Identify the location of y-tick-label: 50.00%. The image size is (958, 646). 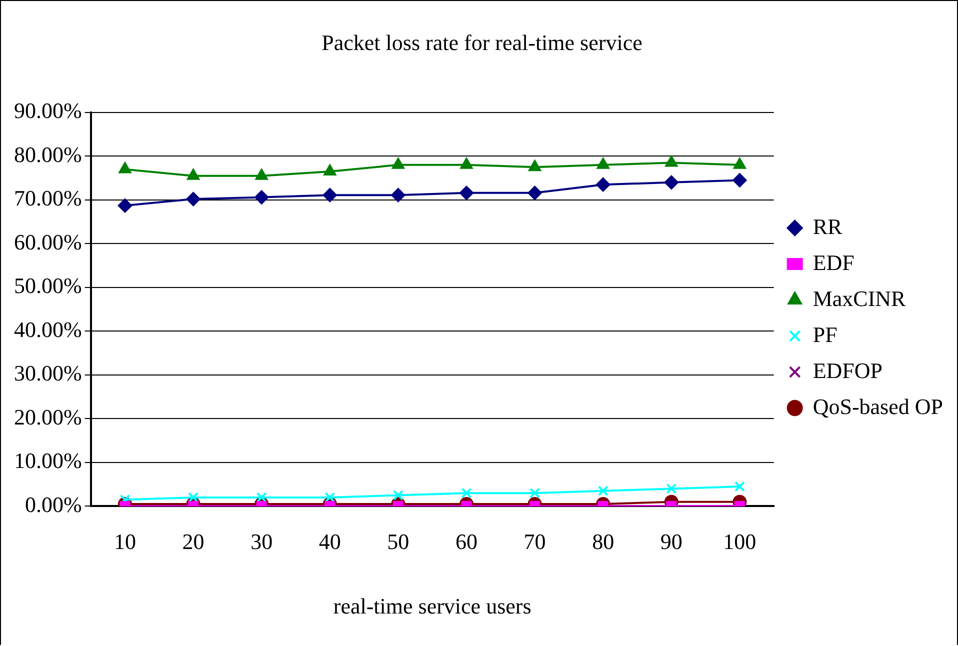
(48, 285).